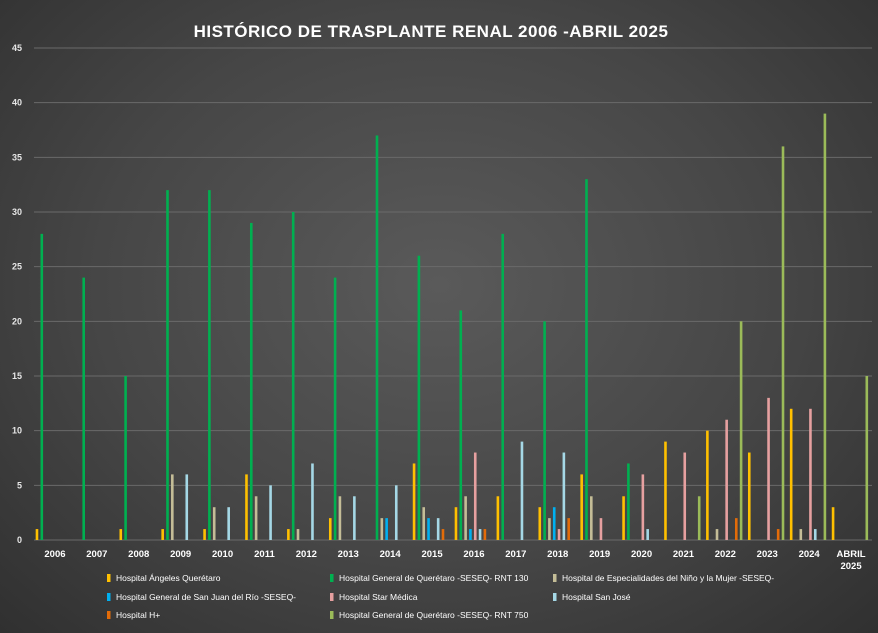 The height and width of the screenshot is (633, 878). What do you see at coordinates (557, 554) in the screenshot?
I see `x-tick-label: 2018` at bounding box center [557, 554].